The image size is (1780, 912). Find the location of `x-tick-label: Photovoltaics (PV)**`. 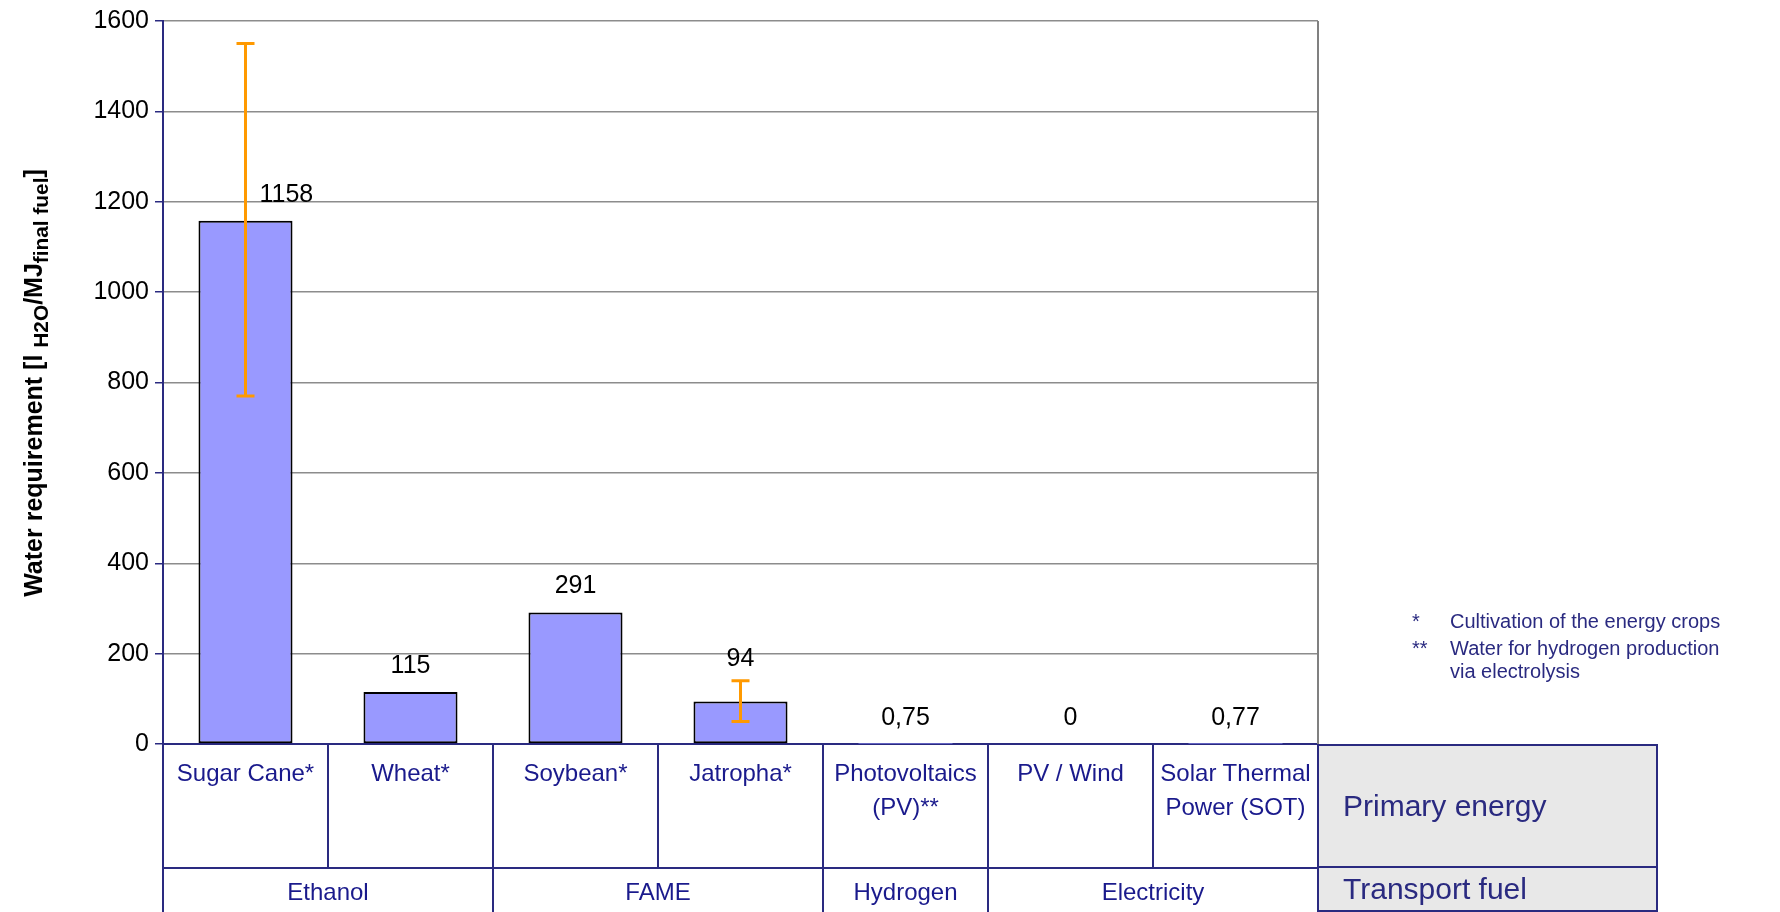

x-tick-label: Photovoltaics (PV)** is located at coordinates (905, 790).